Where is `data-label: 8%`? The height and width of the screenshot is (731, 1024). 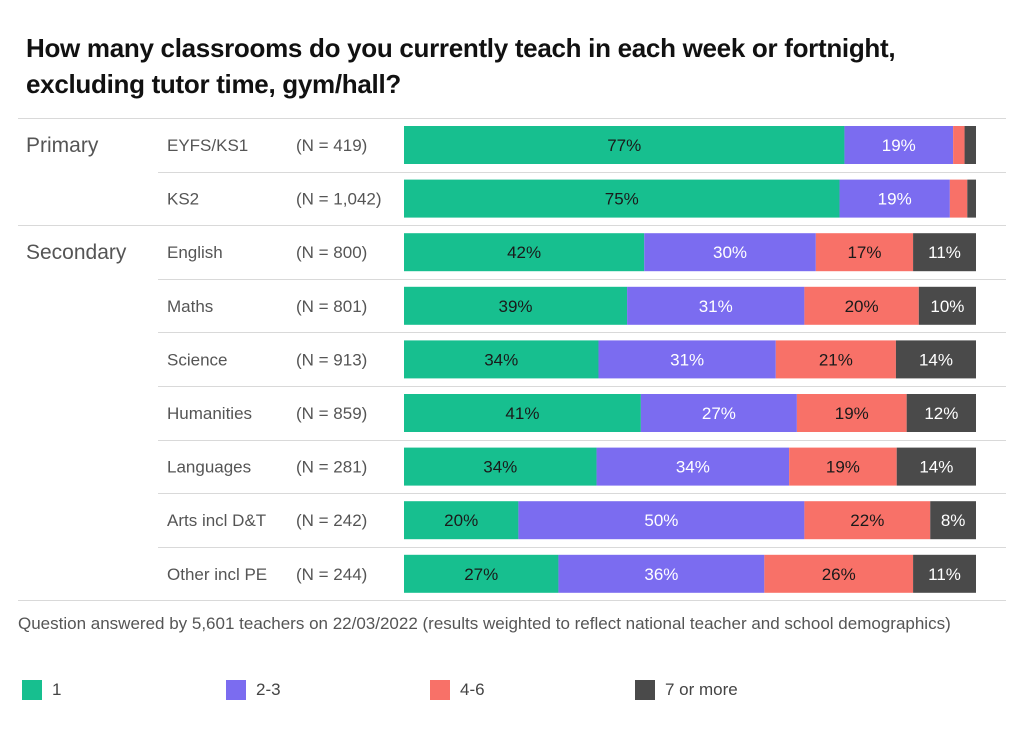 data-label: 8% is located at coordinates (953, 520).